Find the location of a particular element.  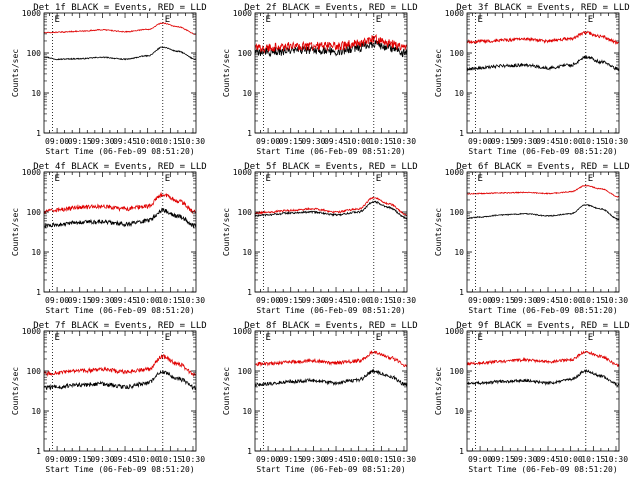

panel-title: Det 1f BLACK = Events, RED = LLD is located at coordinates (119, 8).